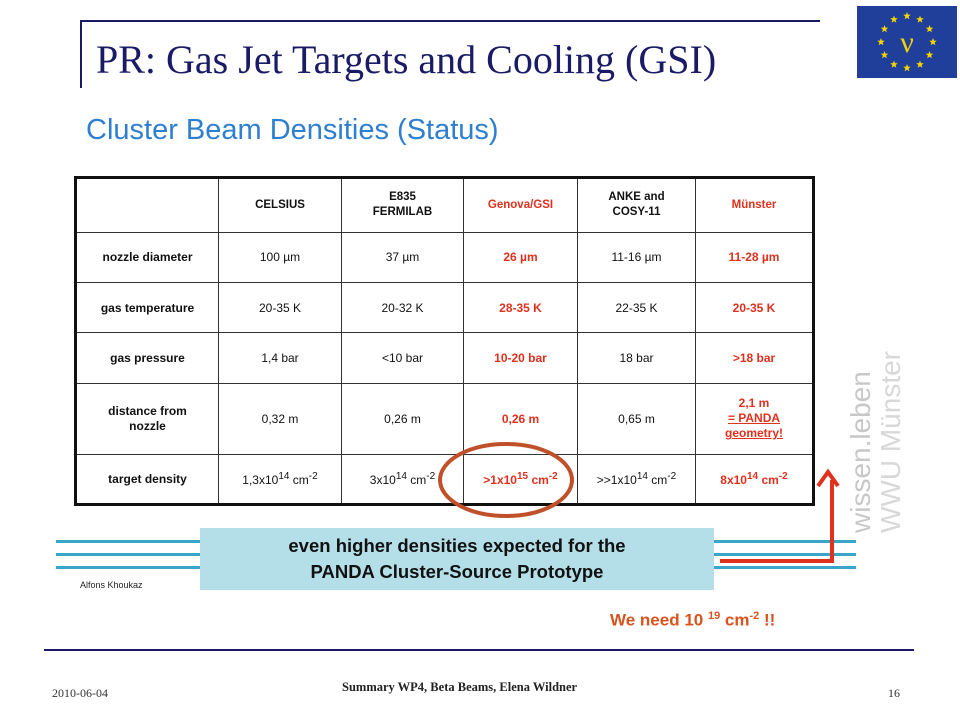 The height and width of the screenshot is (720, 960). I want to click on table-cell: 0,32 m, so click(280, 418).